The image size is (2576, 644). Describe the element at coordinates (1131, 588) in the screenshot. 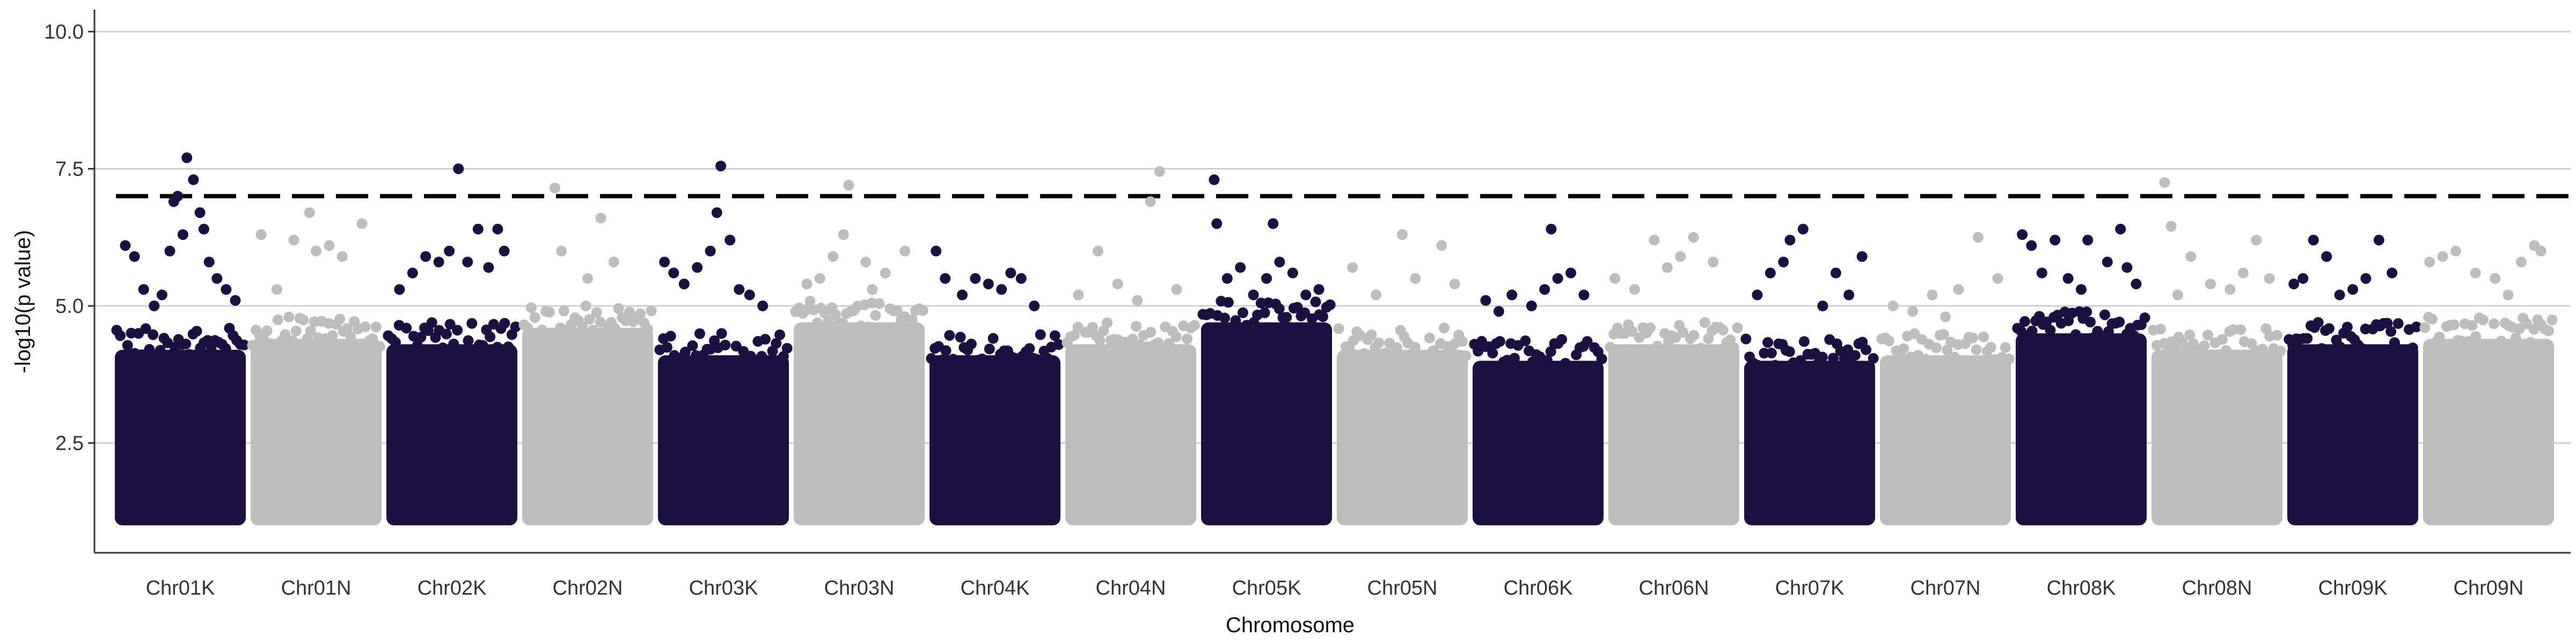

I see `x-tick-label-Chr04N: Chr04N` at that location.